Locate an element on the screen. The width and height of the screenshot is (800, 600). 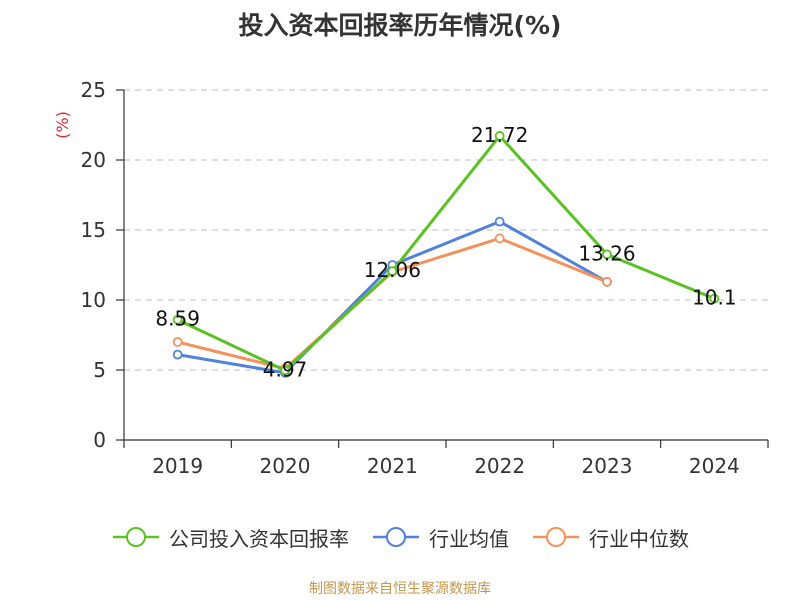
legend-marker-company is located at coordinates (136, 537).